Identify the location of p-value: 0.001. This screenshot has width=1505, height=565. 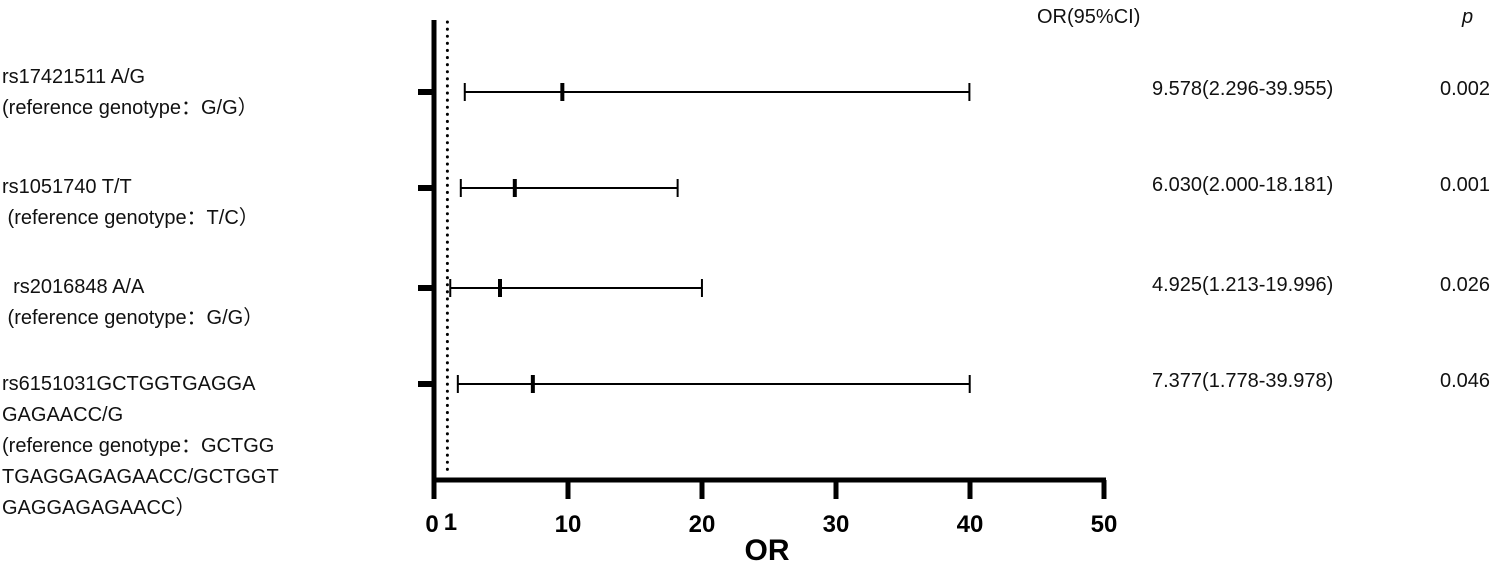
(1465, 185).